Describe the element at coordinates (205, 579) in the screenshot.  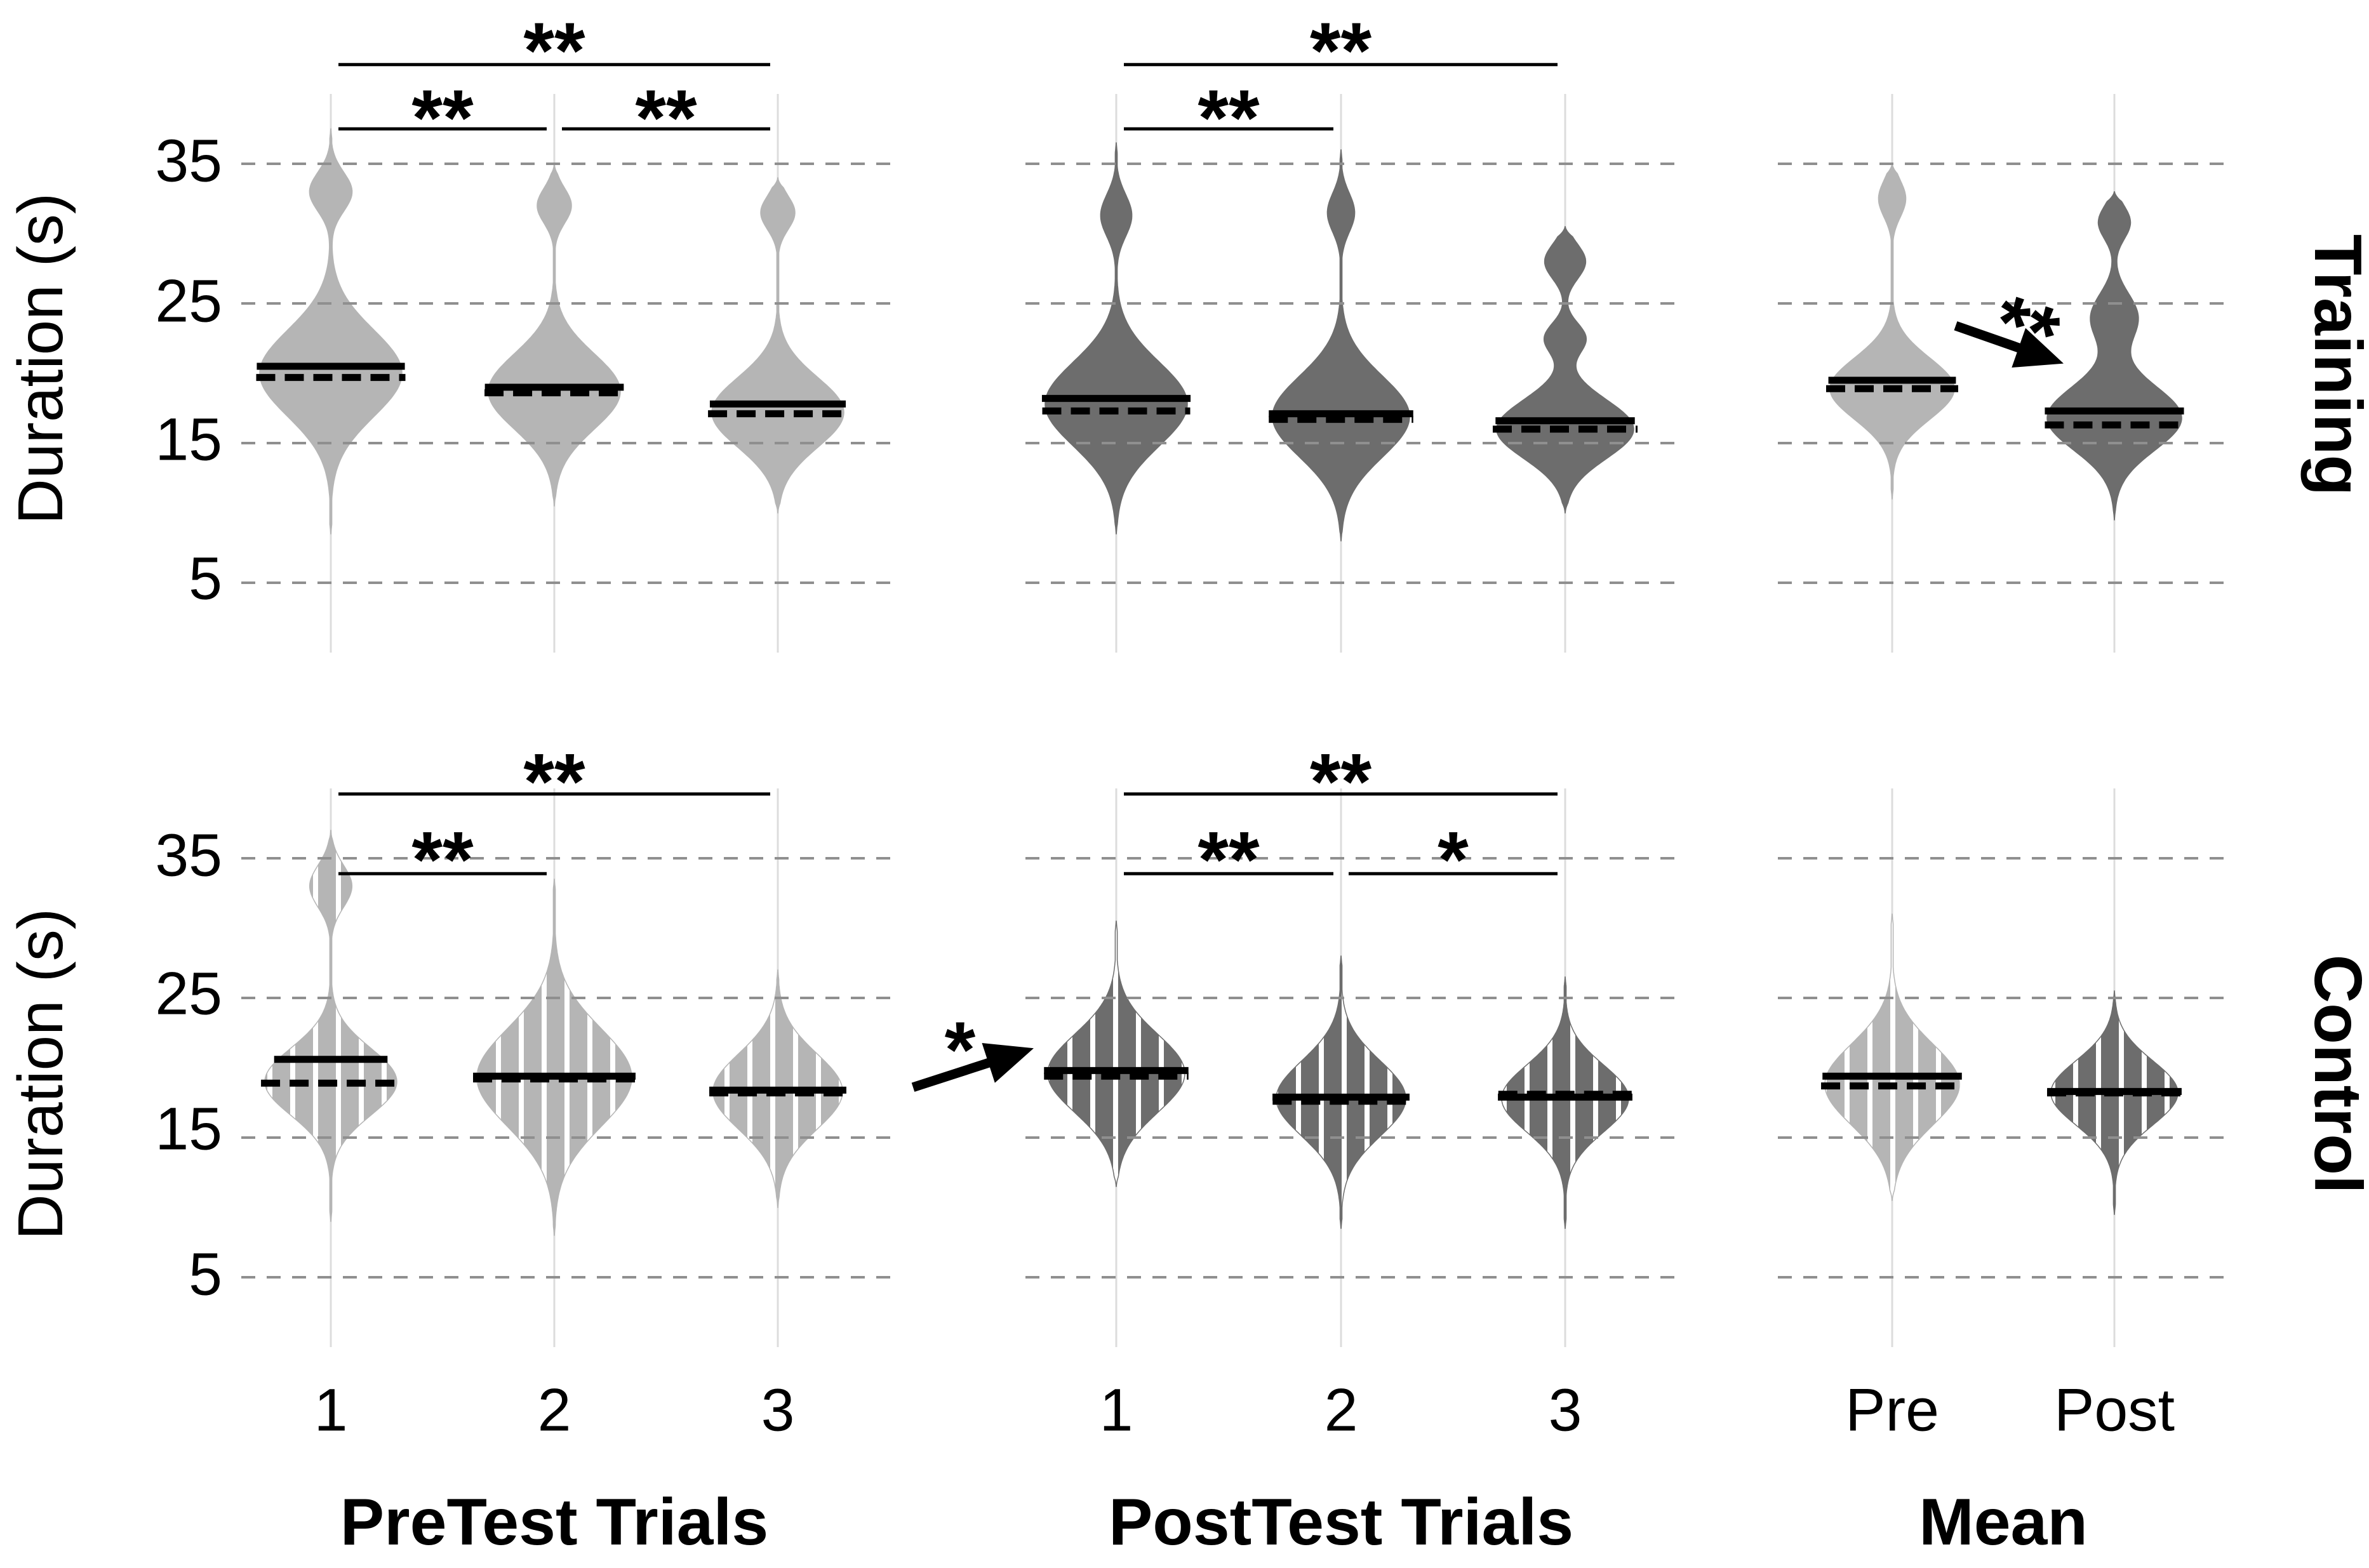
I see `y-tick-5-top: 5` at that location.